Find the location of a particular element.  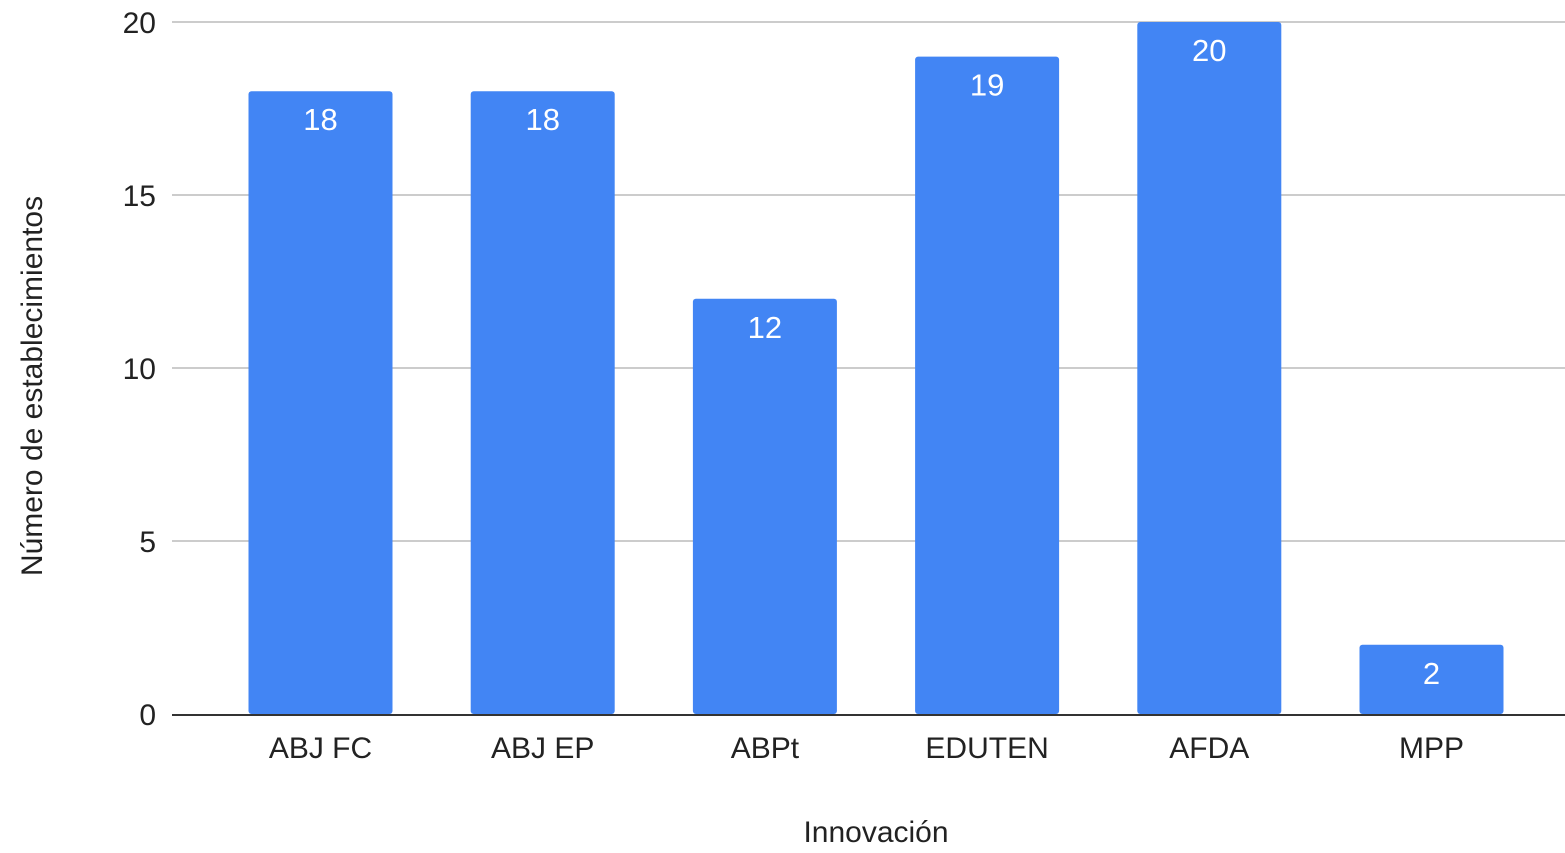

x-category-label: ABPt is located at coordinates (765, 748).